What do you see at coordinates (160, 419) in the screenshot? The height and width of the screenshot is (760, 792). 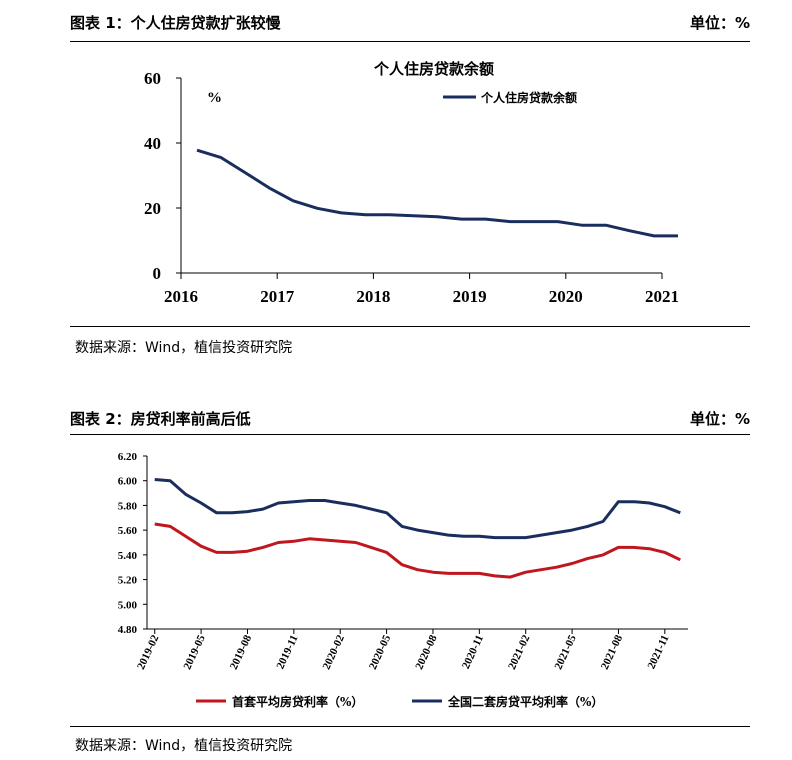 I see `figure2-title: 图表 2：房贷利率前高后低` at bounding box center [160, 419].